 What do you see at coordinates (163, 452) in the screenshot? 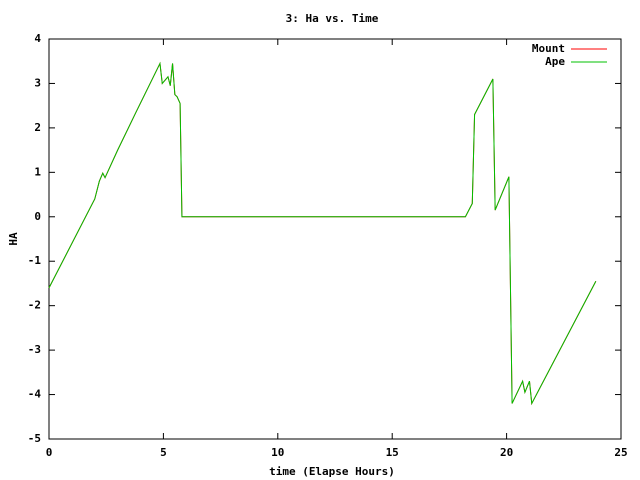
I see `x-tick-label: 5` at bounding box center [163, 452].